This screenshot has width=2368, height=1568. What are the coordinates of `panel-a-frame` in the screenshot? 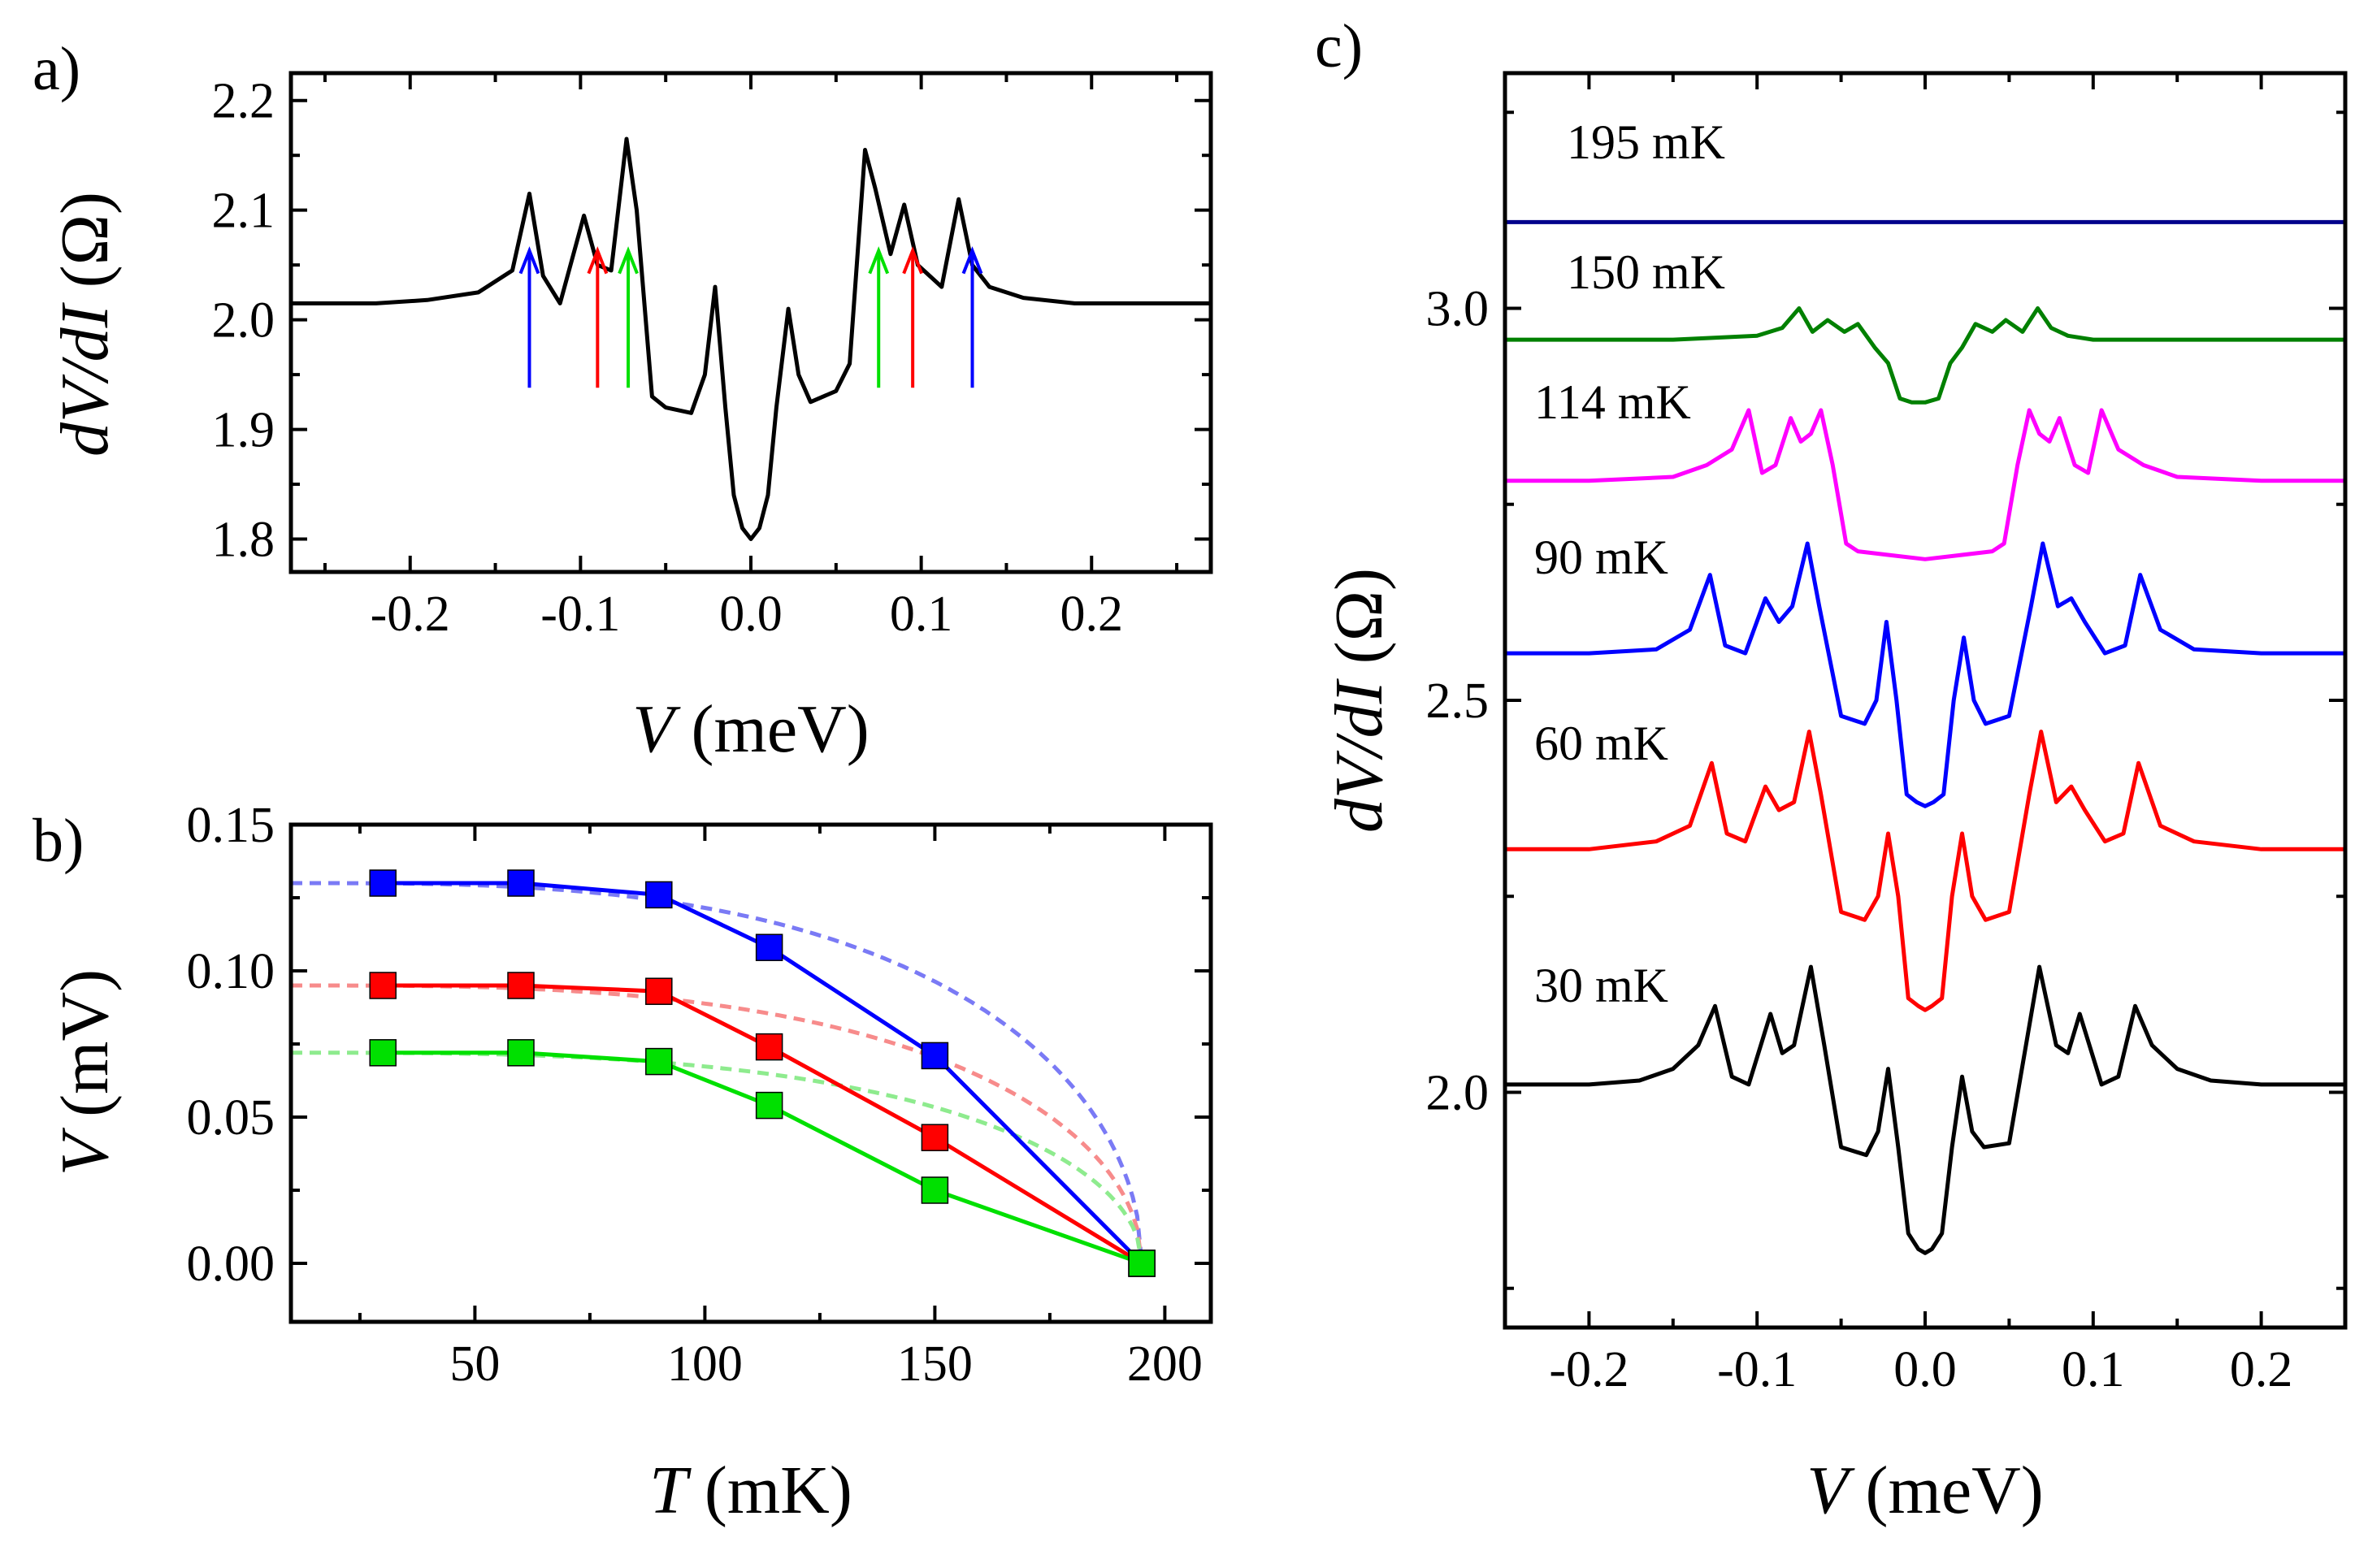 It's located at (750, 322).